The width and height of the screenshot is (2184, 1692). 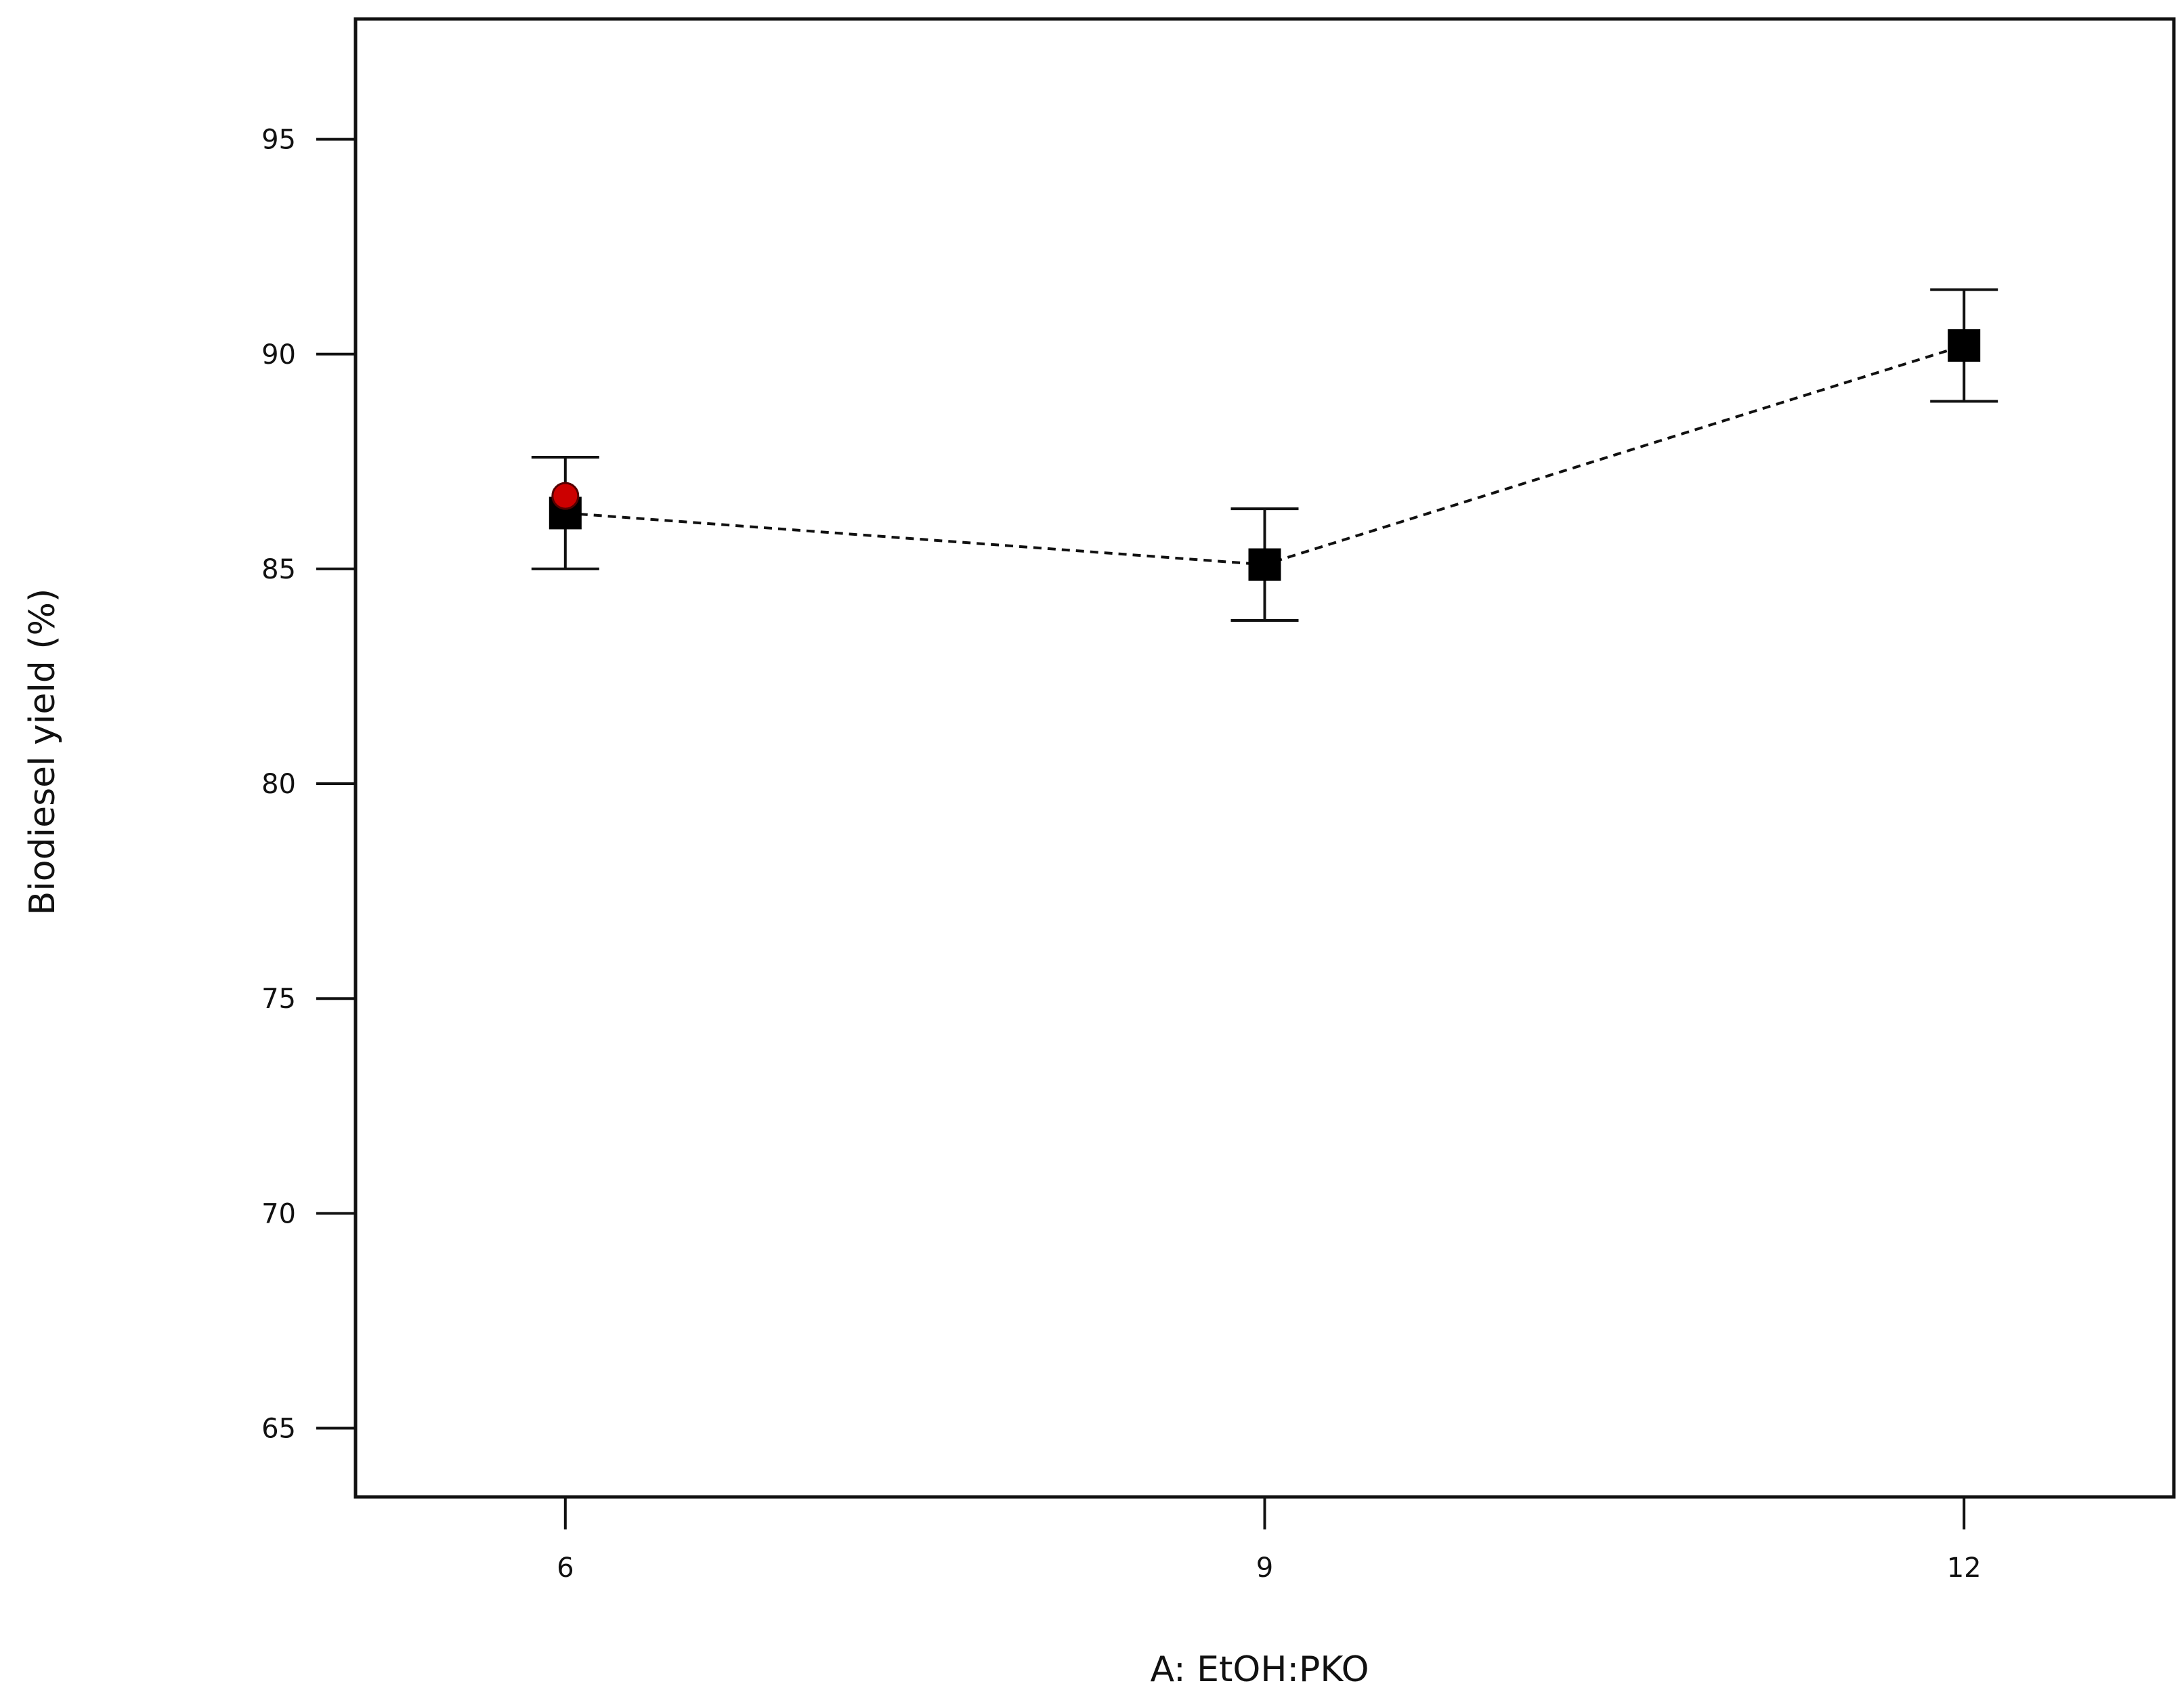 I want to click on x-axis-title: A: EtOH:PKO, so click(x=1259, y=1669).